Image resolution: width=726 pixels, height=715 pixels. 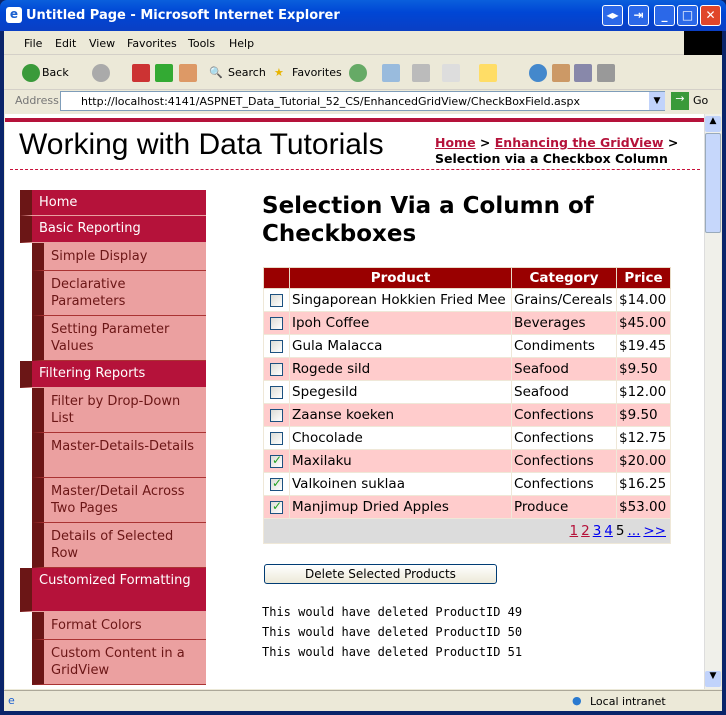 I want to click on product-cell: Rogede sild, so click(x=400, y=369).